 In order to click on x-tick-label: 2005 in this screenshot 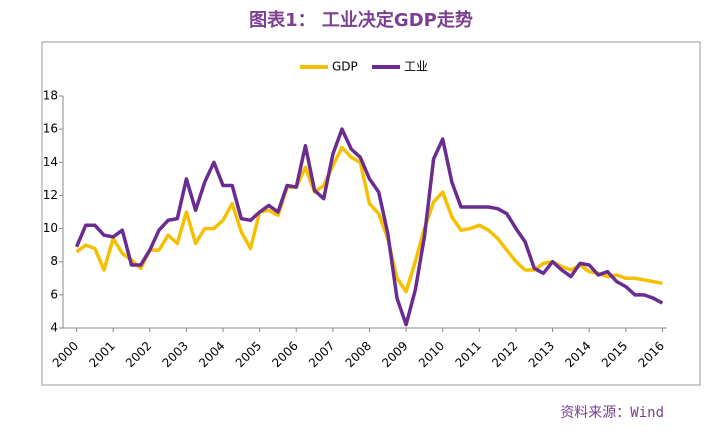, I will do `click(248, 354)`.